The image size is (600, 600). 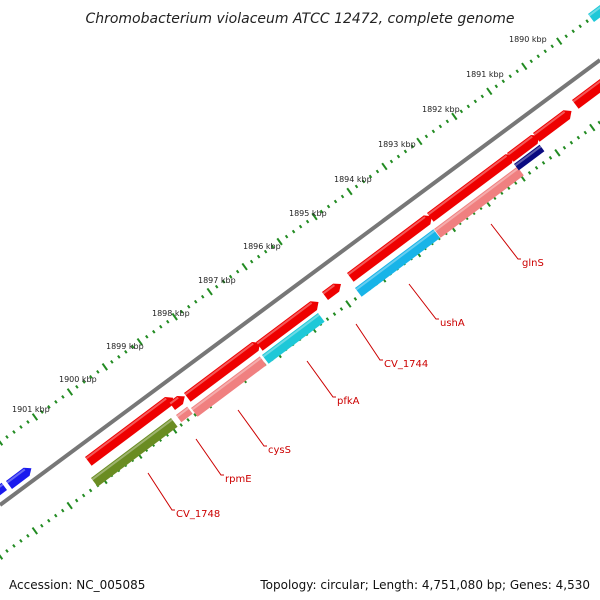 I want to click on label-leader, so click(x=161, y=491).